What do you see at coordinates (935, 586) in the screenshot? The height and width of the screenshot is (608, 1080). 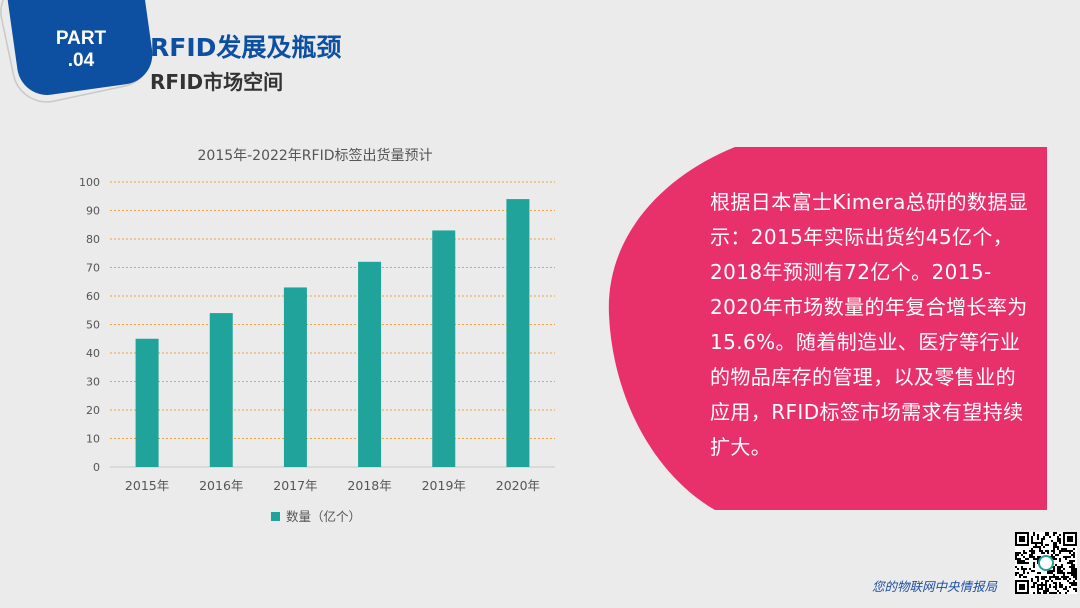 I see `footer-text: 您的物联网中央情报局` at bounding box center [935, 586].